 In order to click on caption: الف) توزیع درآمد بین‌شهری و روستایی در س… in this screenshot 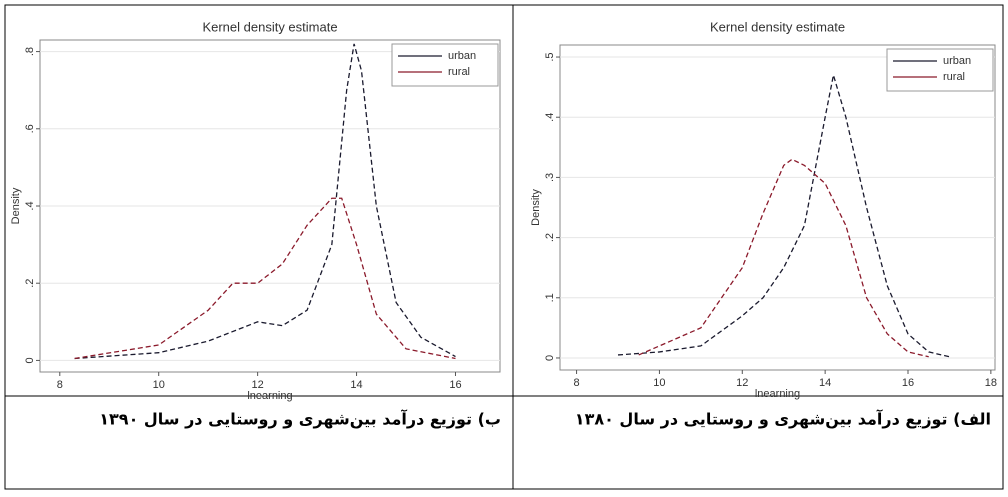, I will do `click(783, 419)`.